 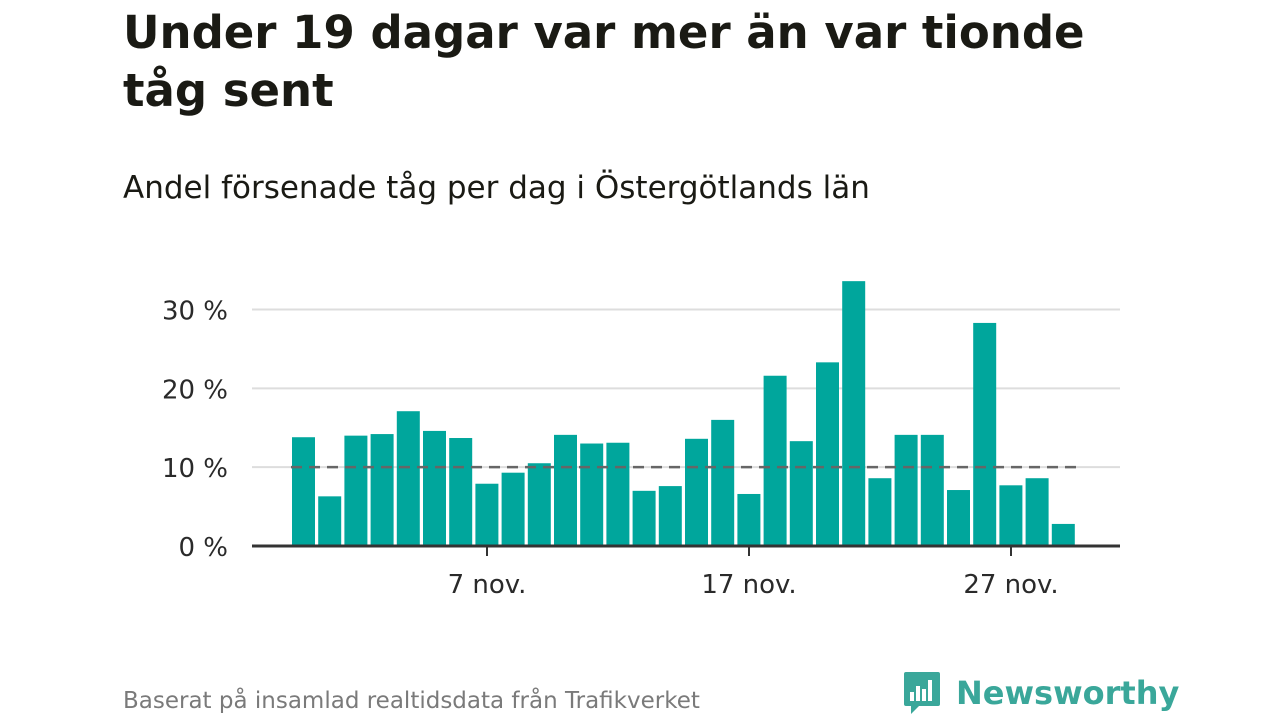 What do you see at coordinates (1010, 585) in the screenshot?
I see `x-tick-label: 27 nov.` at bounding box center [1010, 585].